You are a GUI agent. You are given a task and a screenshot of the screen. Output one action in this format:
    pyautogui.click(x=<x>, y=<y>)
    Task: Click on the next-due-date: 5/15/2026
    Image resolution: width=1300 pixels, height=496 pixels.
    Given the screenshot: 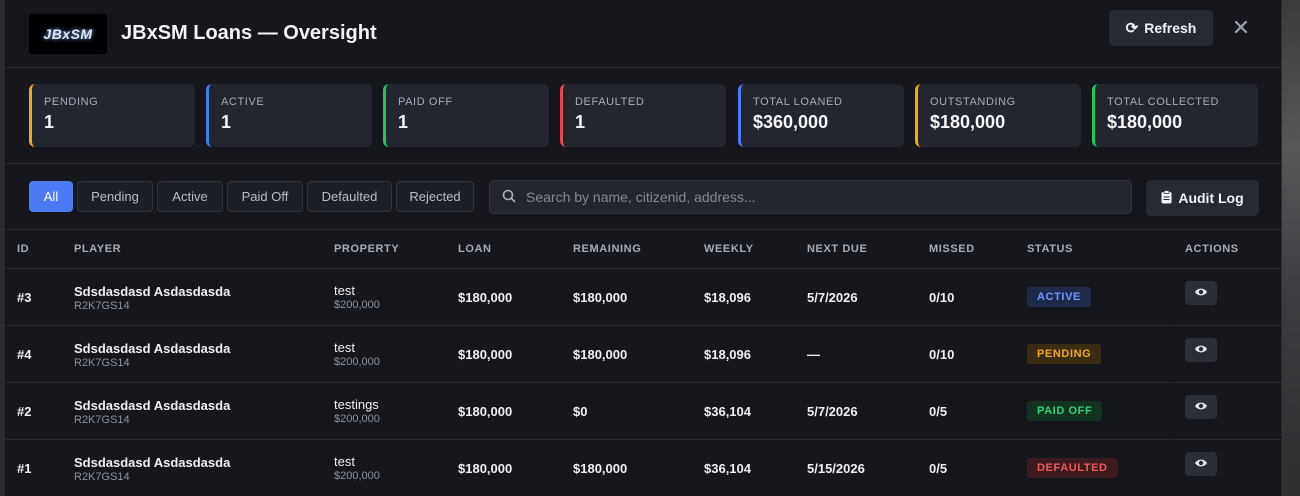 What is the action you would take?
    pyautogui.click(x=836, y=468)
    